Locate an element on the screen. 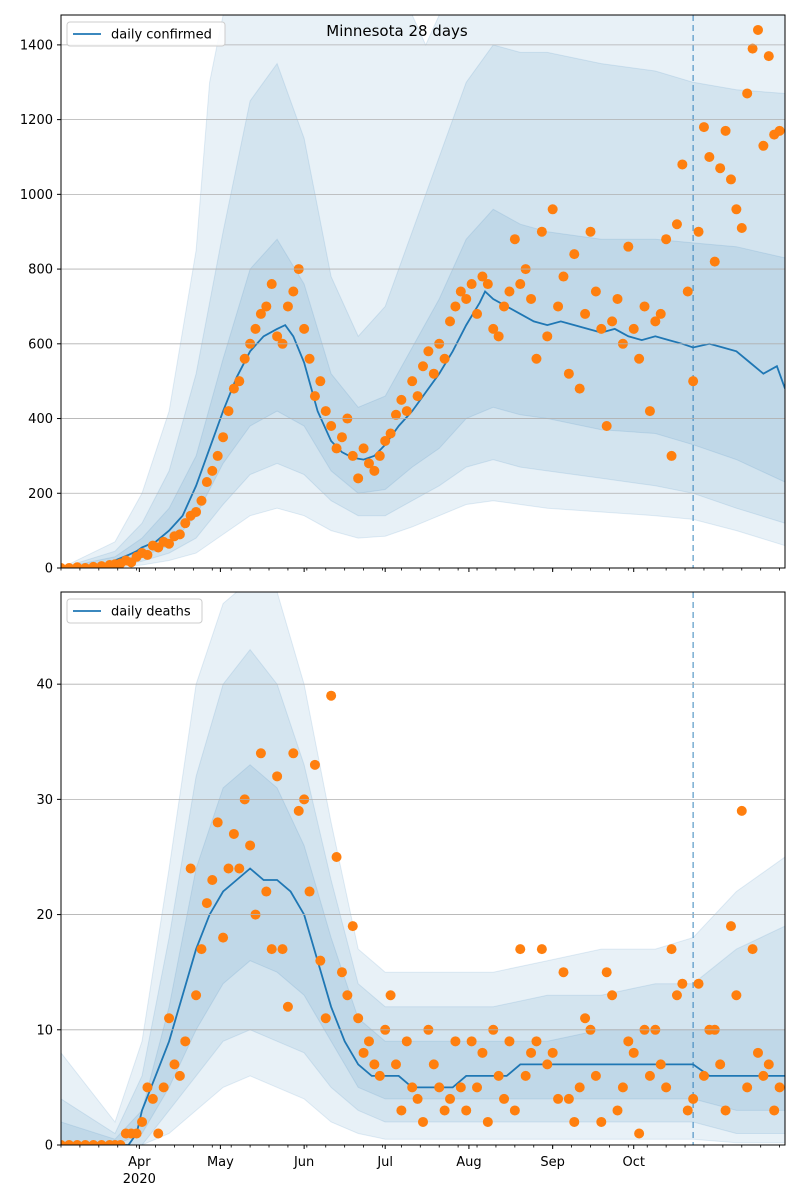 This screenshot has height=1200, width=800. legend-box is located at coordinates (134, 611).